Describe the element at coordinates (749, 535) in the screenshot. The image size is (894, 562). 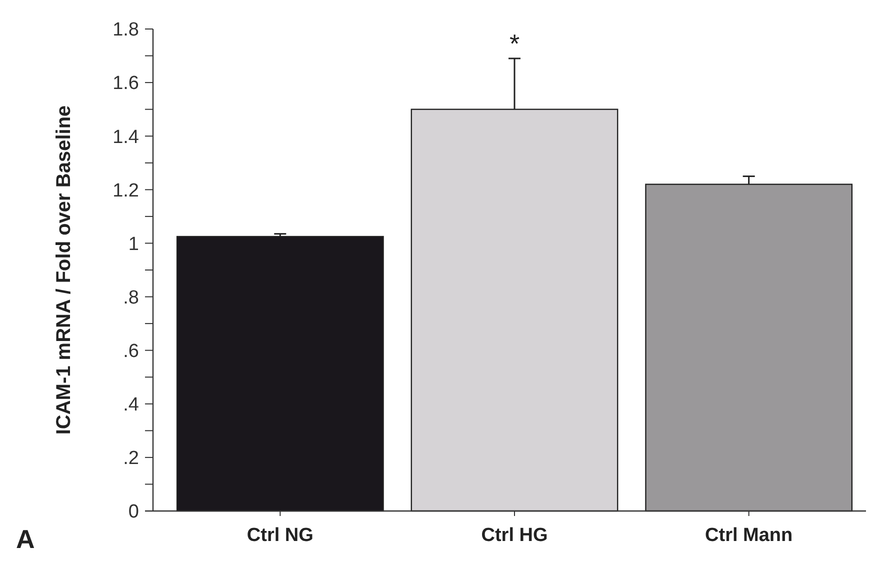
I see `x-tick-label: Ctrl Mann` at that location.